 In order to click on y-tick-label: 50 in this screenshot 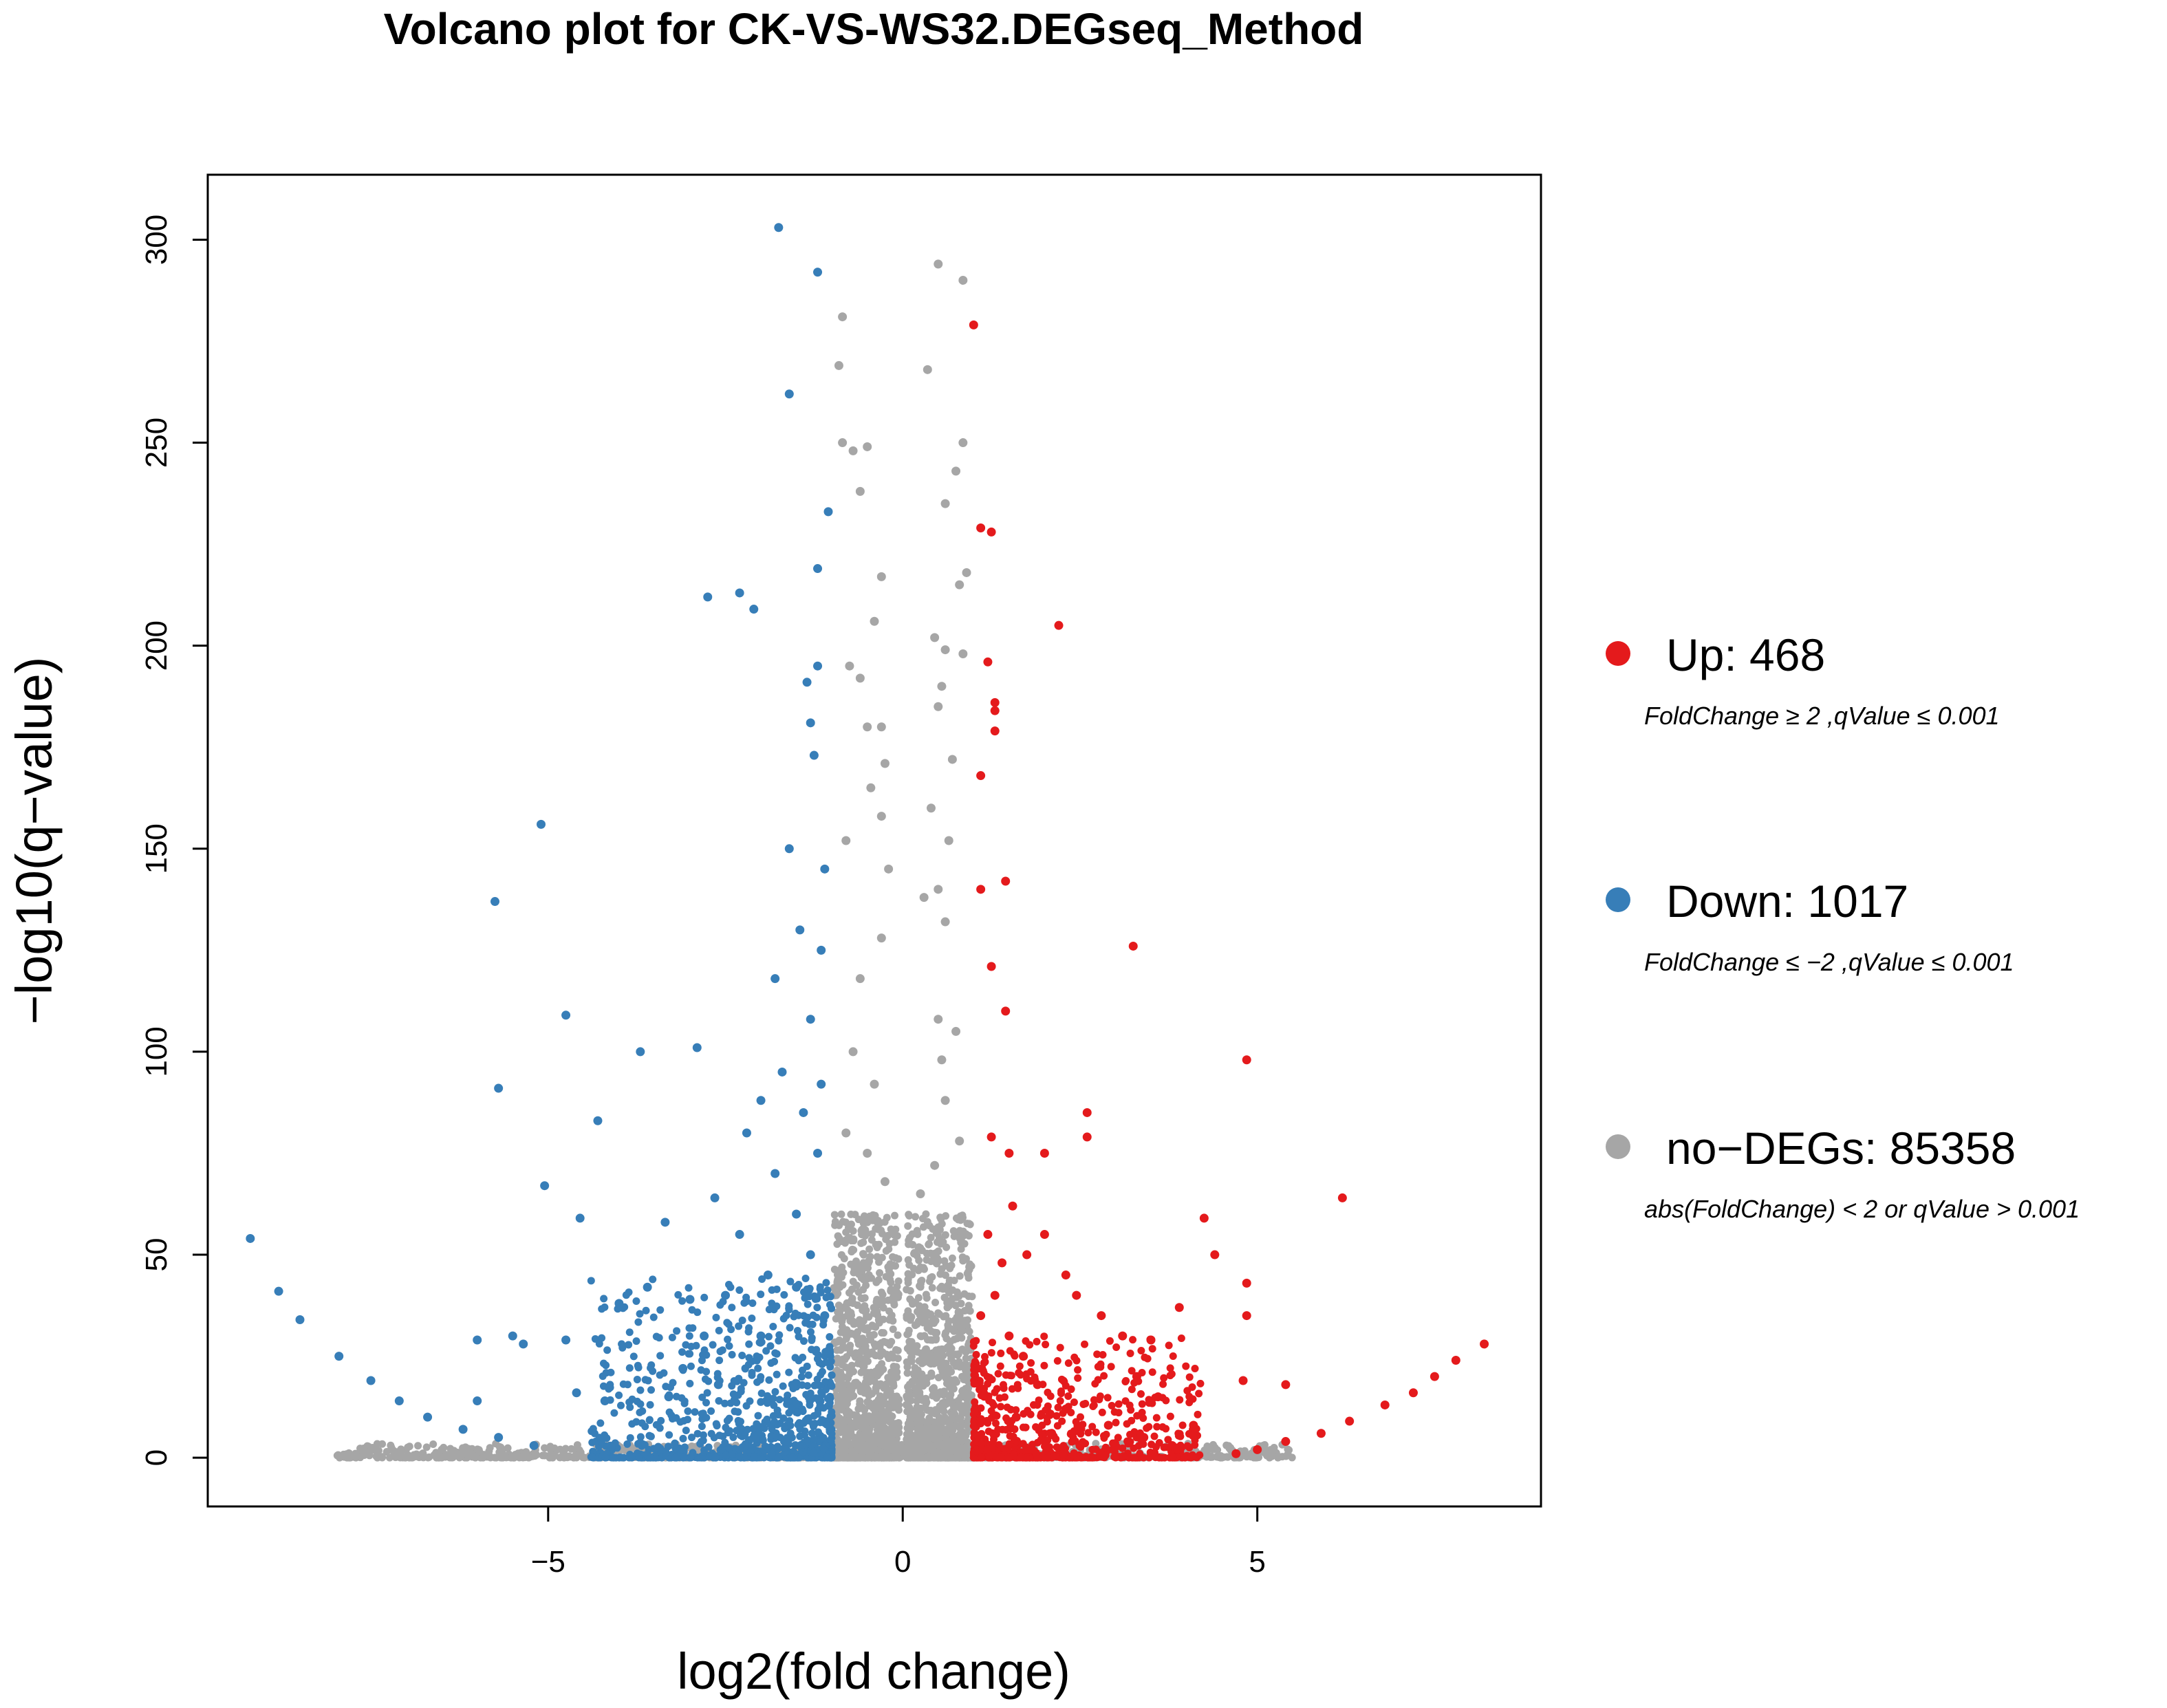, I will do `click(156, 1255)`.